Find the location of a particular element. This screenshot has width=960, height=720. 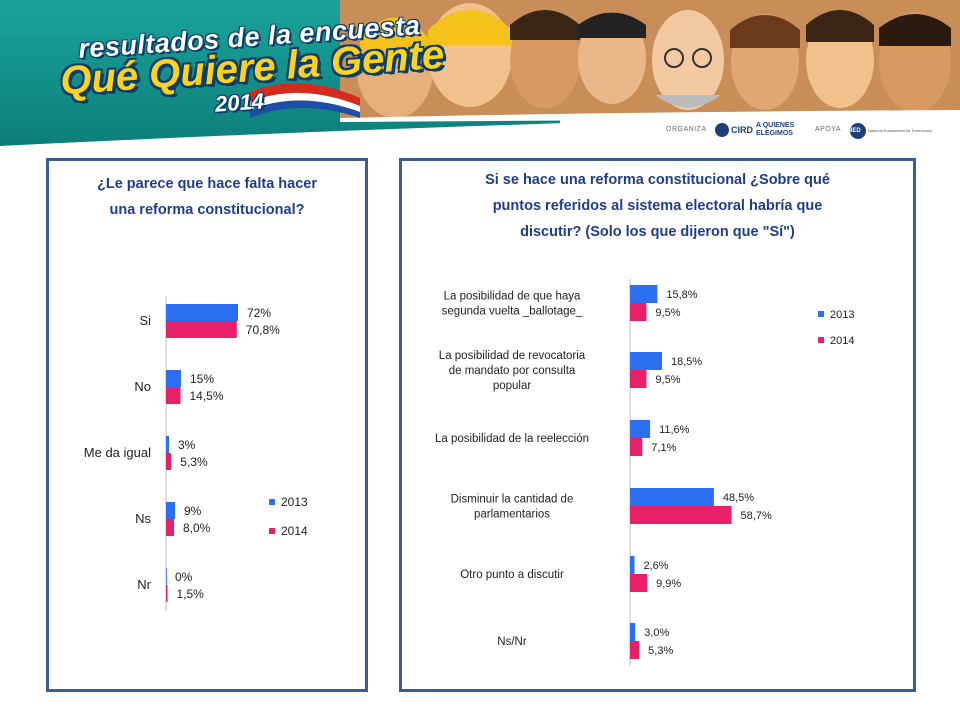

right-chart-data-label-2014: 9,9% is located at coordinates (668, 584).